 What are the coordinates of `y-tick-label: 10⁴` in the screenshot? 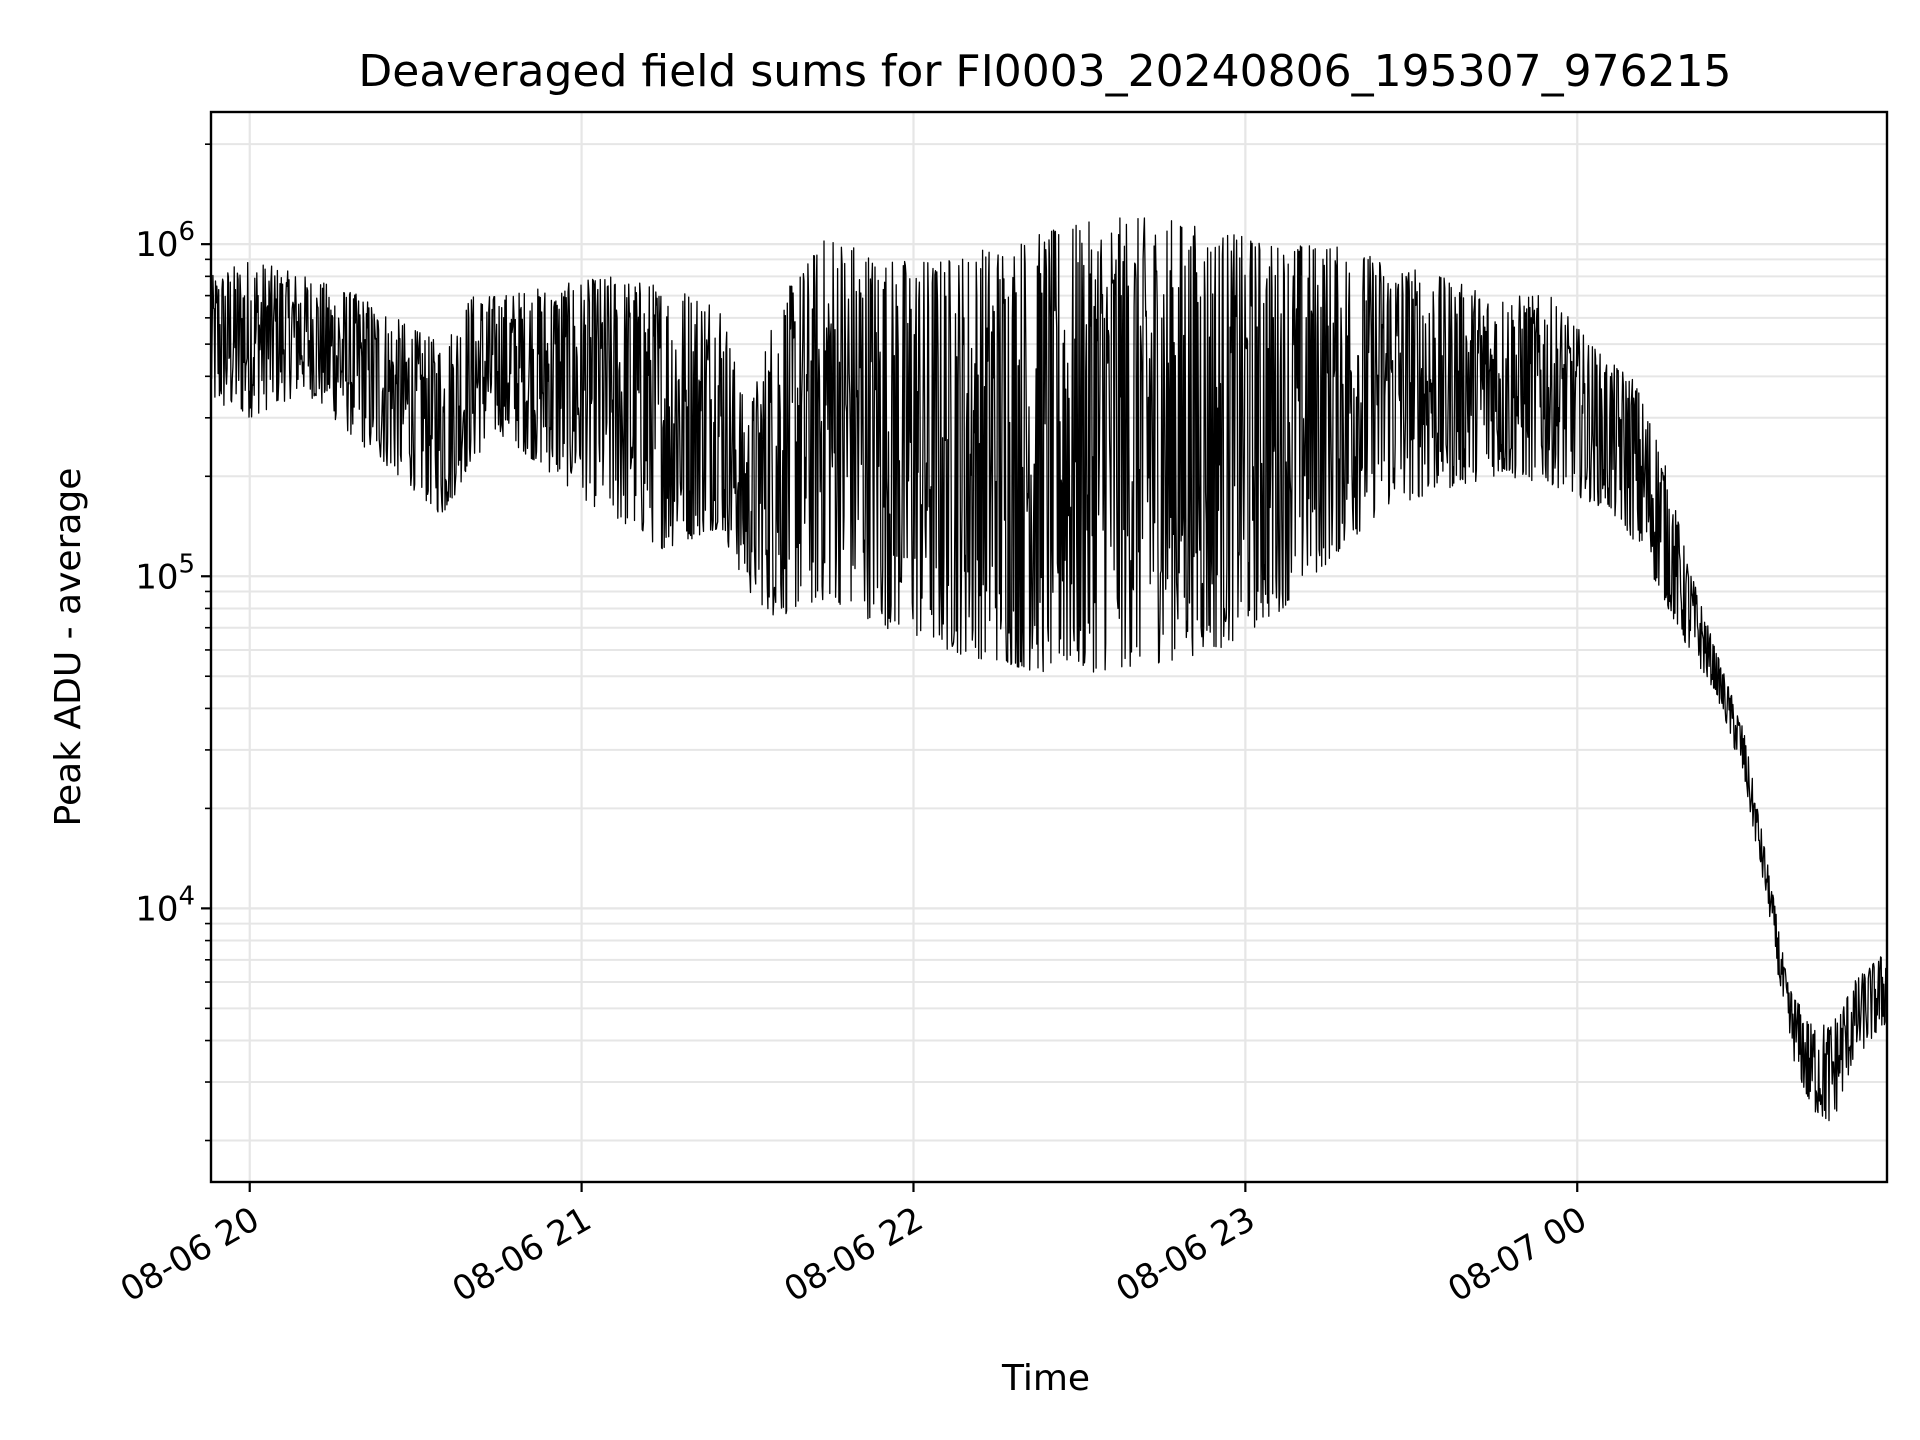 It's located at (165, 905).